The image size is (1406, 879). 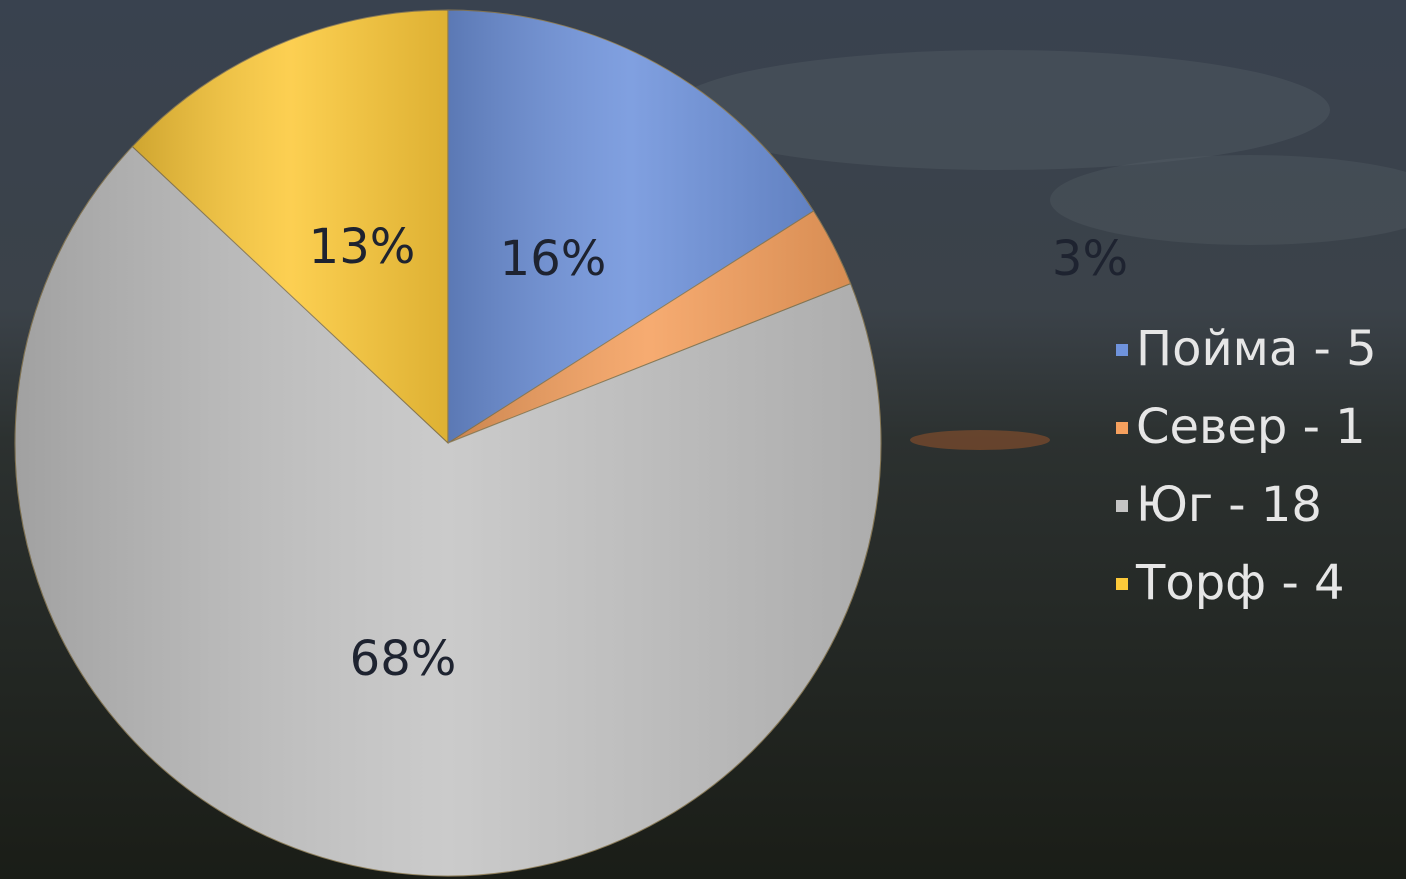 What do you see at coordinates (1240, 583) in the screenshot?
I see `legend-label: Торф - 4` at bounding box center [1240, 583].